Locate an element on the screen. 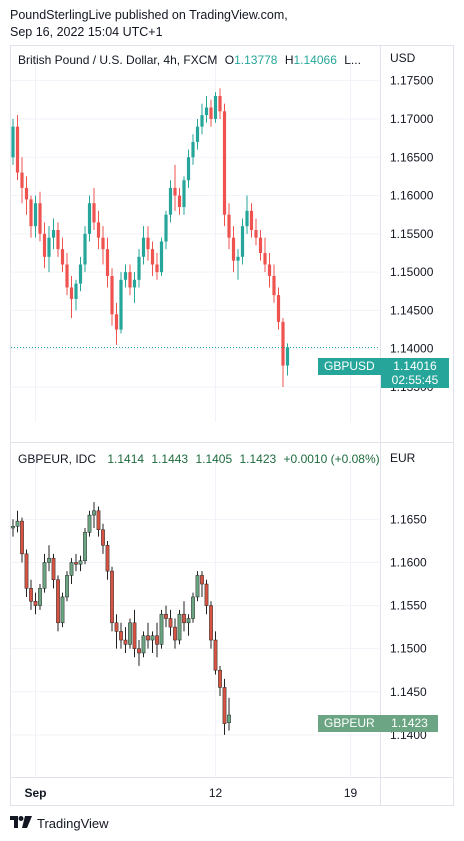 The height and width of the screenshot is (841, 464). low-value: 1.1405 is located at coordinates (214, 459).